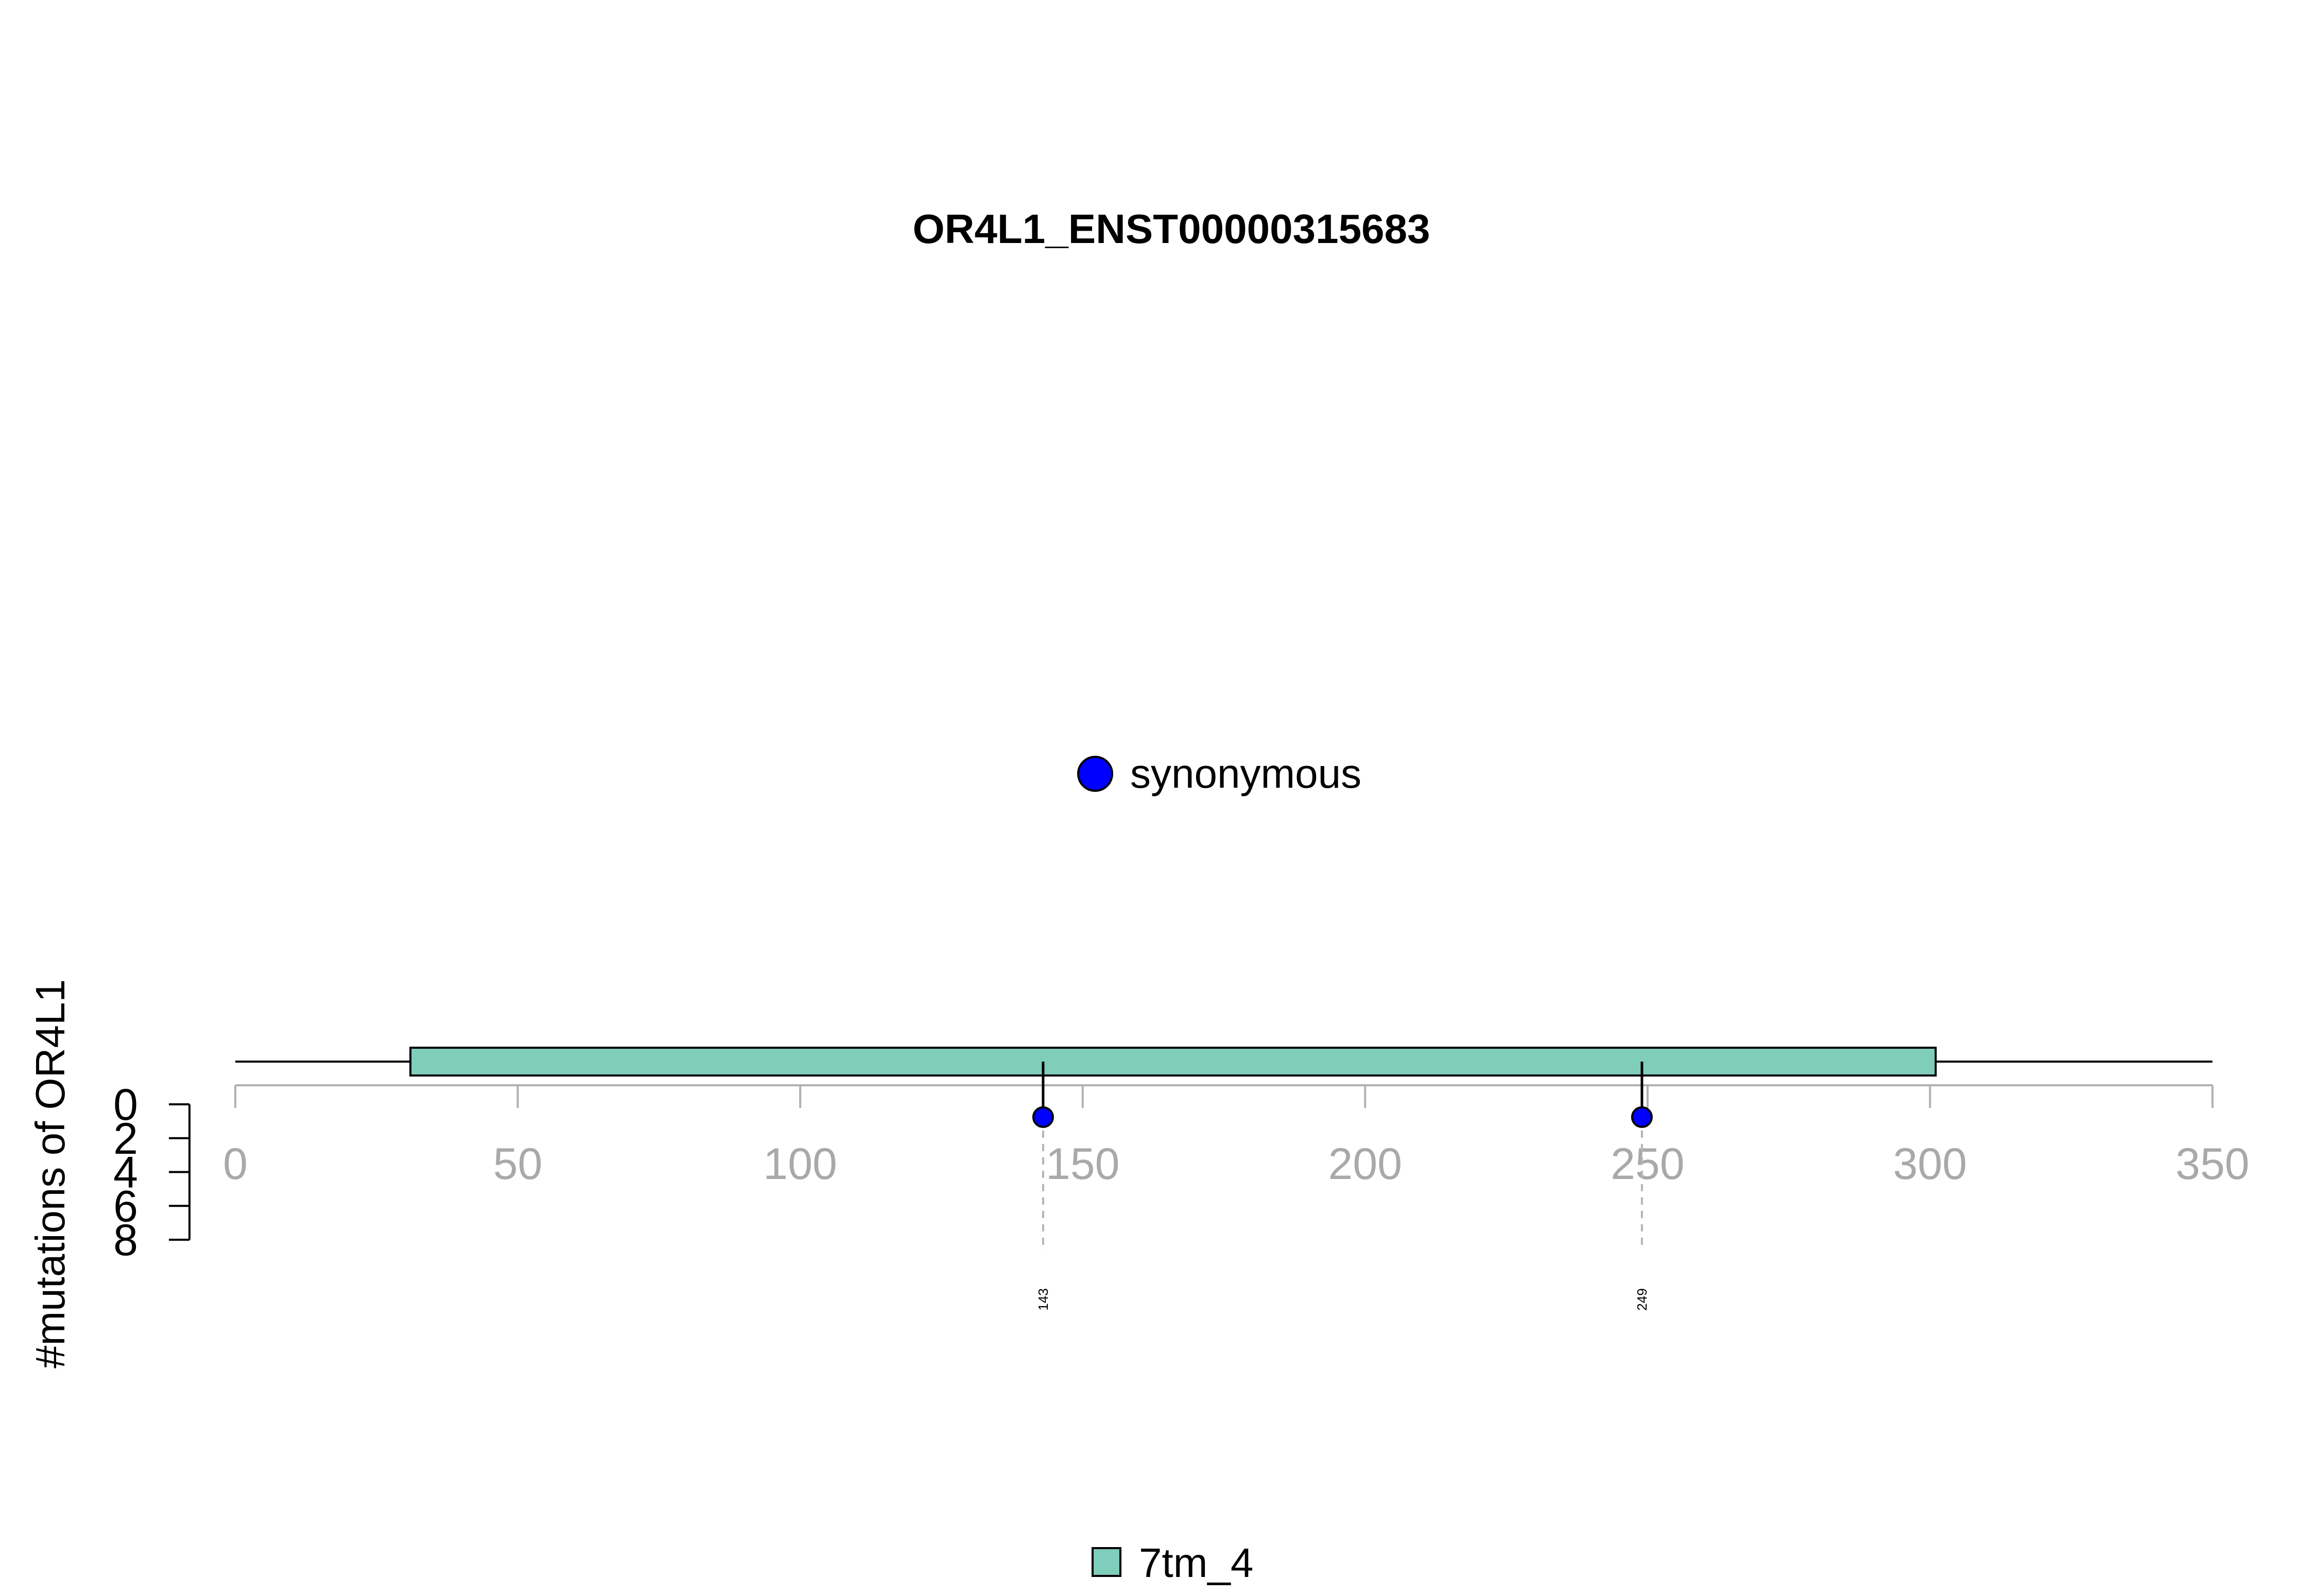  Describe the element at coordinates (125, 1241) in the screenshot. I see `y-tick-label: 8` at that location.